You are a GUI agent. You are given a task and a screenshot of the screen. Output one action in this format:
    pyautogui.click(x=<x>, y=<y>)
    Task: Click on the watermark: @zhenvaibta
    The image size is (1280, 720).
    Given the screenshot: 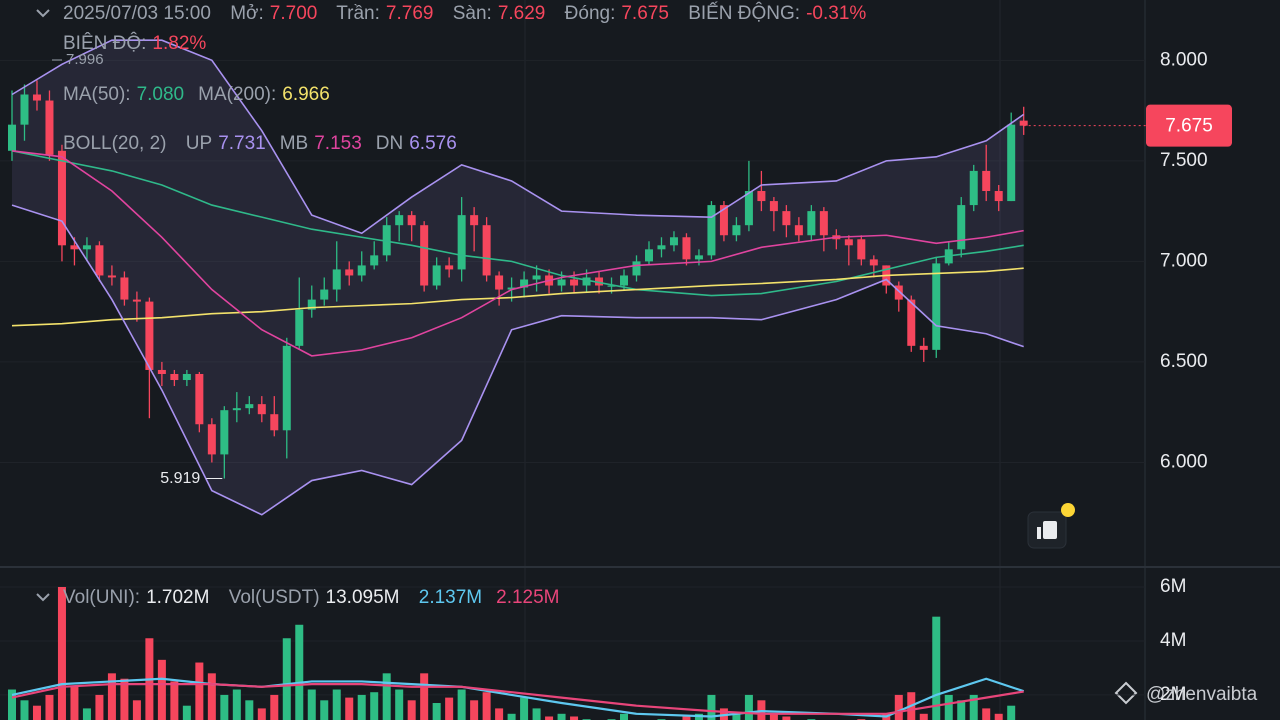 What is the action you would take?
    pyautogui.click(x=1202, y=694)
    